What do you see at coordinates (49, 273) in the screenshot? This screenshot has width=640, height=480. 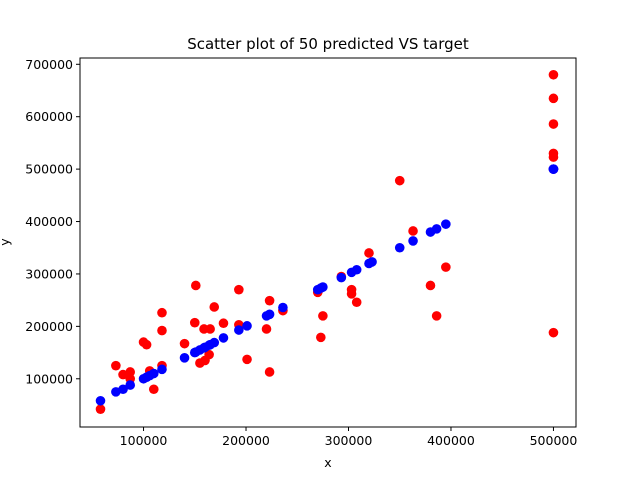 I see `y-tick-label: 300000` at bounding box center [49, 273].